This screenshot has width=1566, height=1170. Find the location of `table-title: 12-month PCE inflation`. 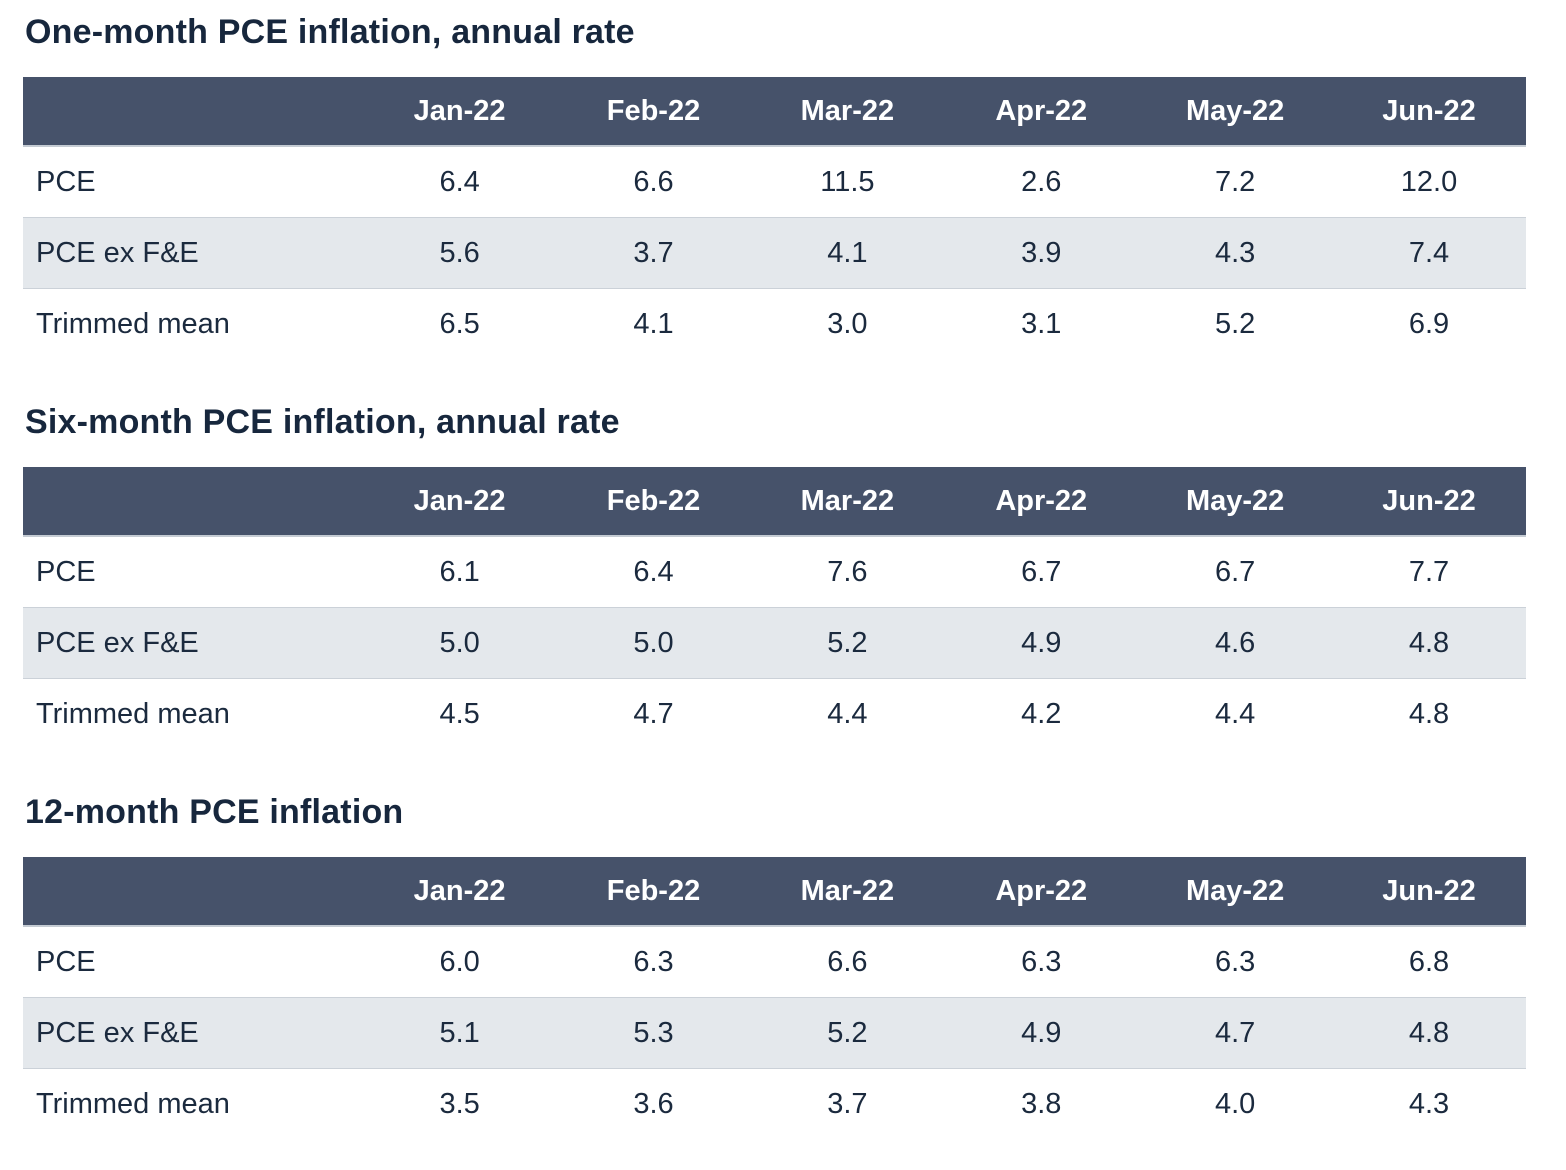

table-title: 12-month PCE inflation is located at coordinates (214, 812).